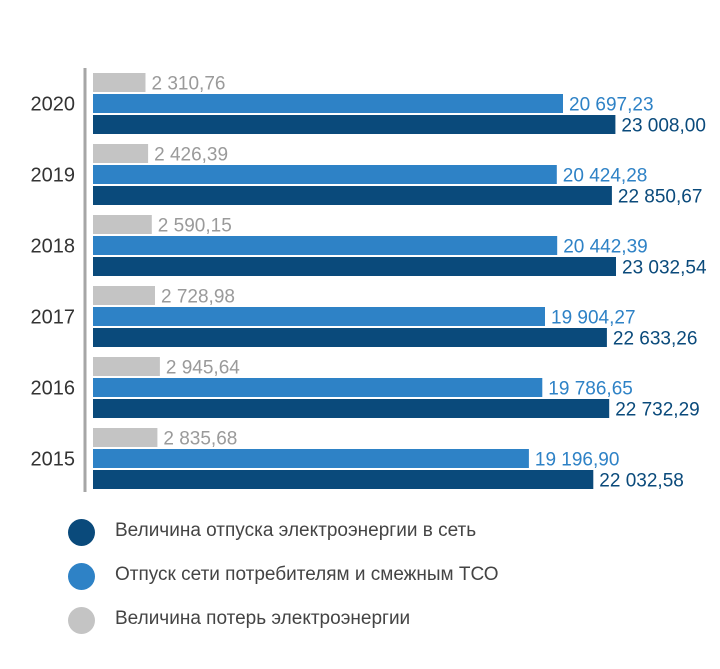  I want to click on legend-label-consumers: Отпуск сети потребителям и смежным ТСО, so click(307, 574).